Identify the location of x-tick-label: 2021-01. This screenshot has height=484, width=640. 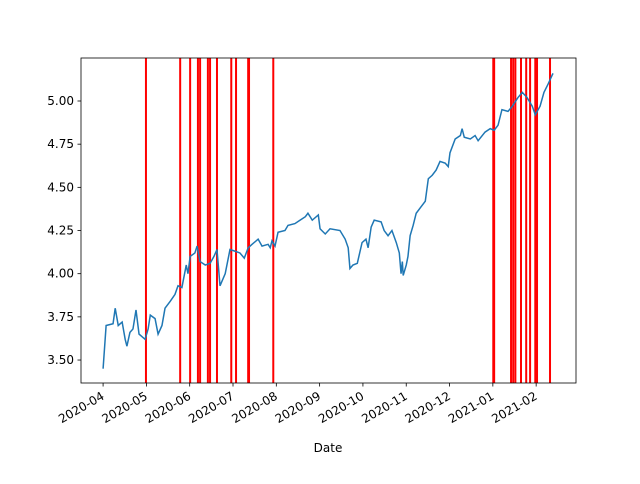
(471, 407).